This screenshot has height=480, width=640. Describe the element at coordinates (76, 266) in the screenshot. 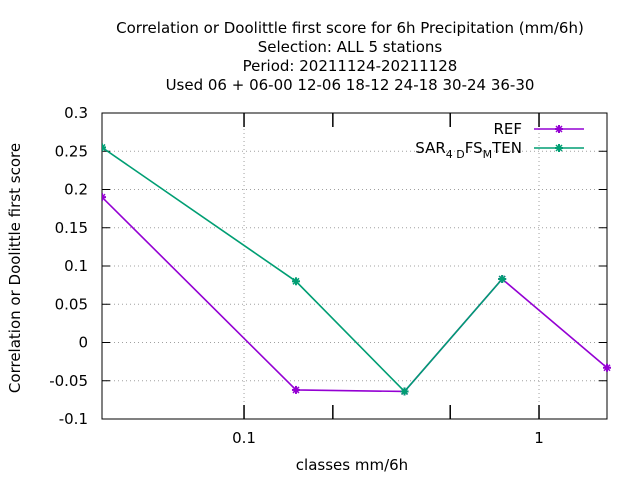

I see `y-tick-label: 0.1` at that location.